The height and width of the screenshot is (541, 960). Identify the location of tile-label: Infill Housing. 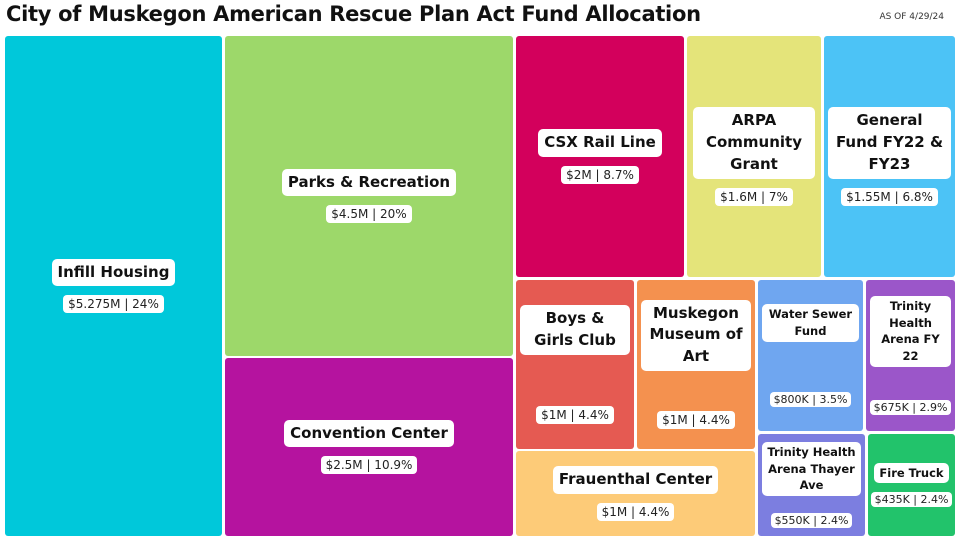
(113, 272).